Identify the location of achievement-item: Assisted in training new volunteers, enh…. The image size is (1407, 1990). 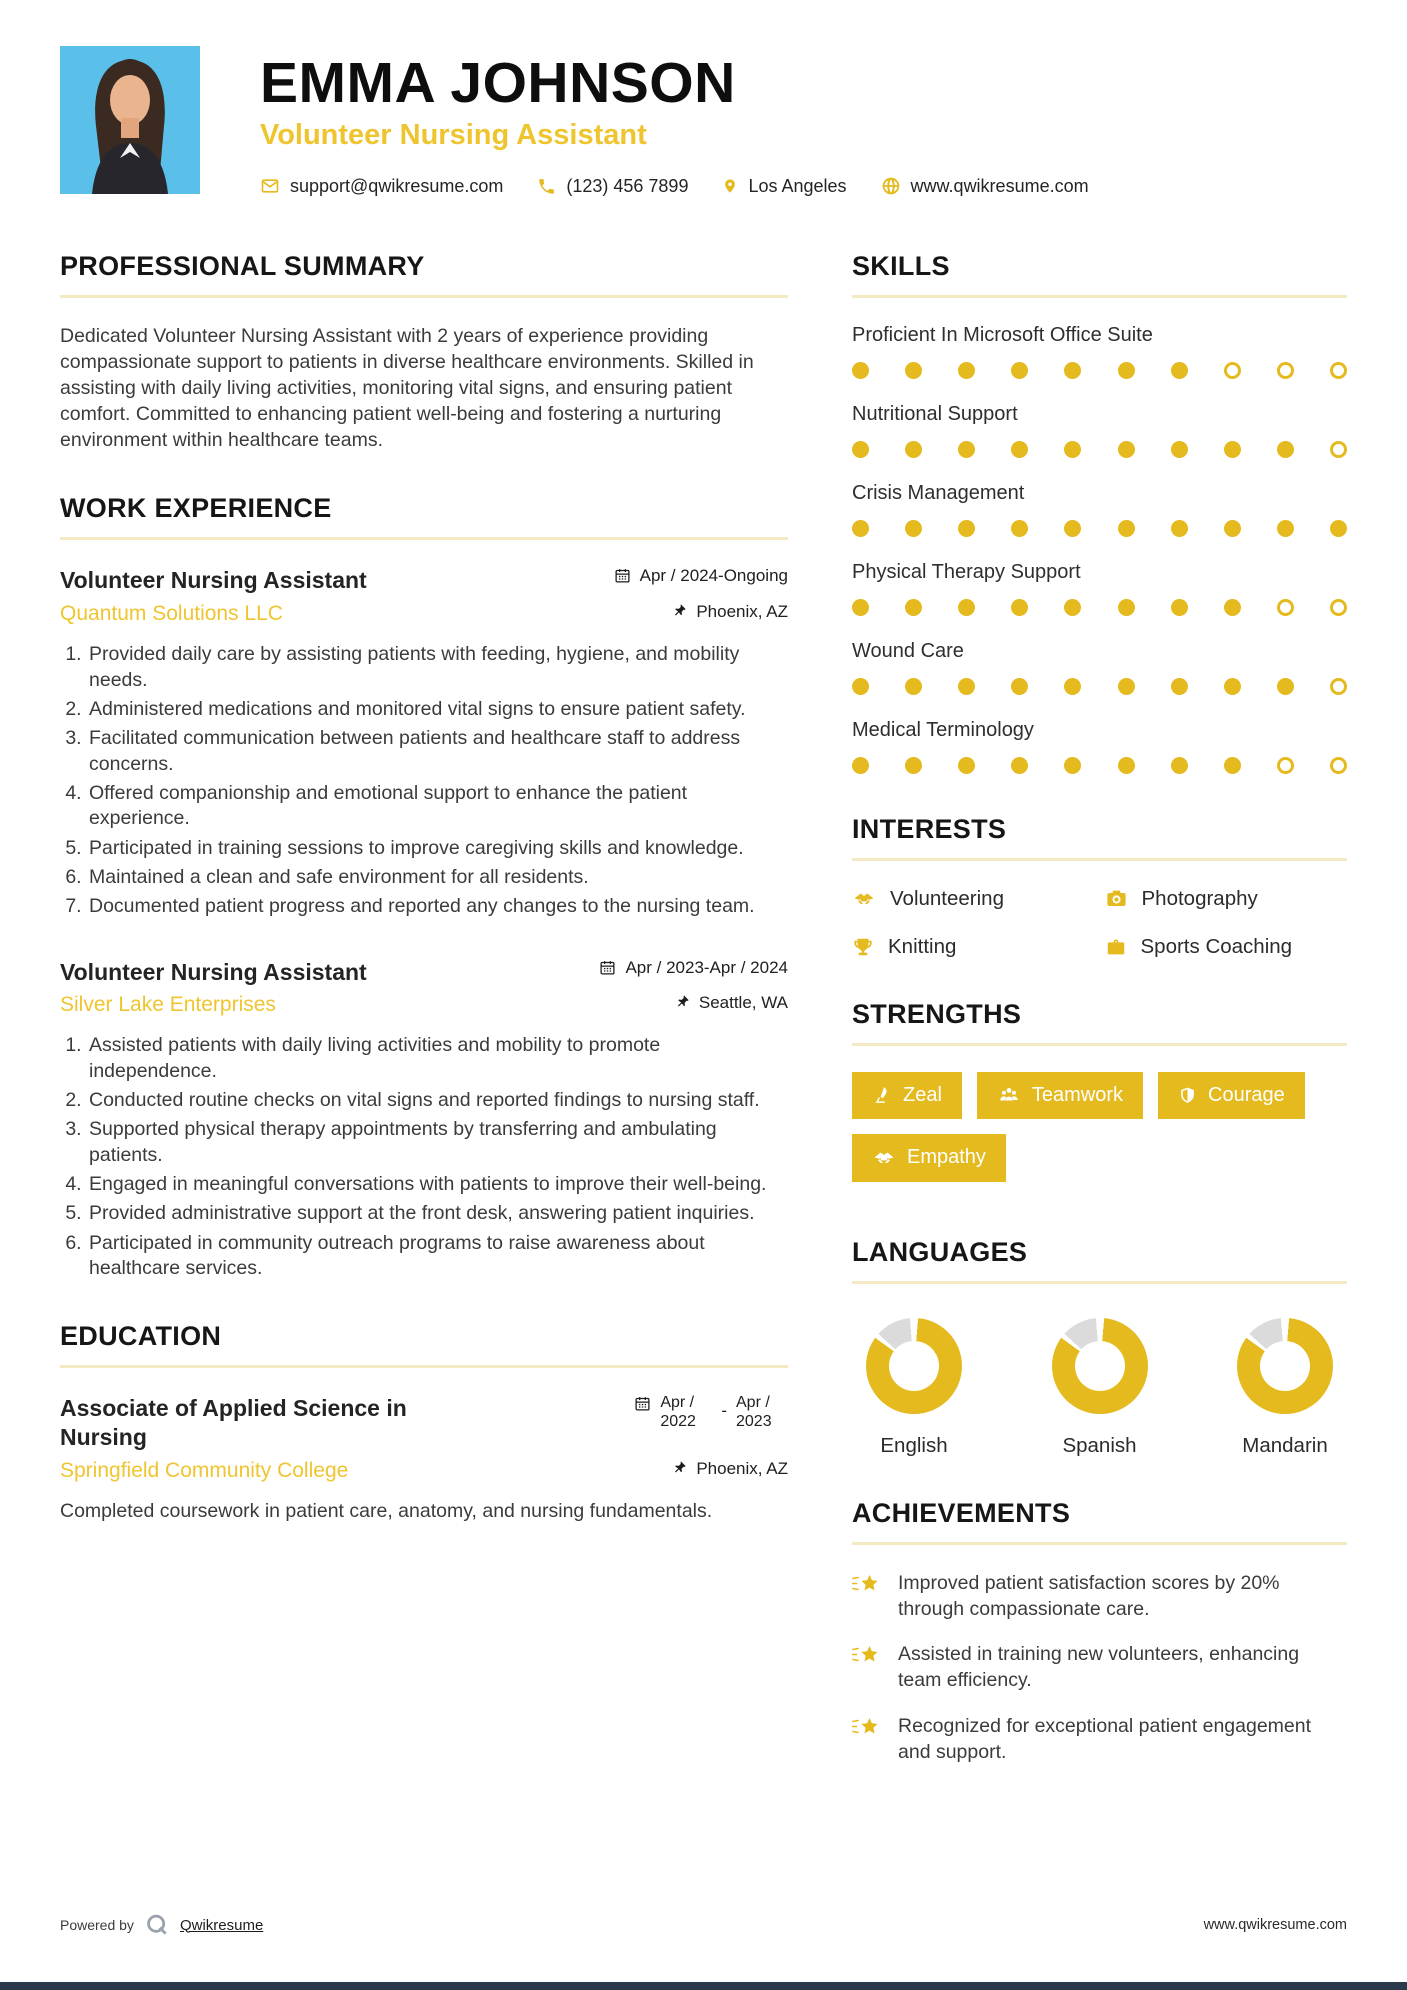
(1099, 1667).